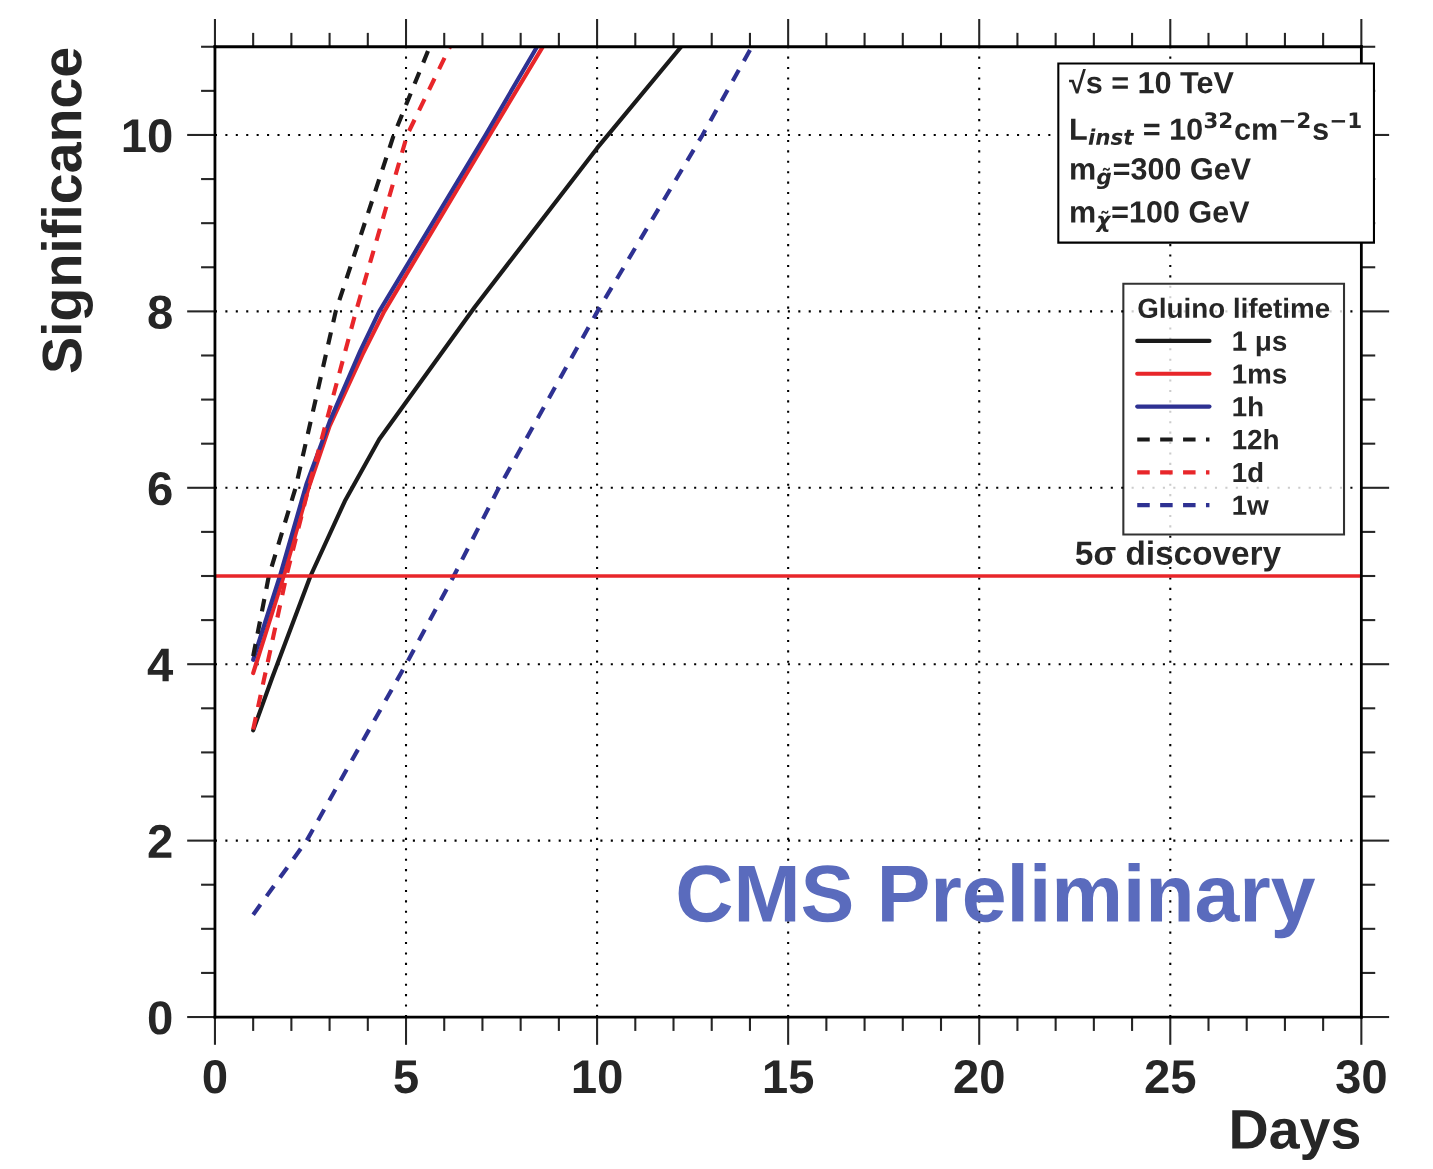  Describe the element at coordinates (160, 665) in the screenshot. I see `y-tick-label: 4` at that location.